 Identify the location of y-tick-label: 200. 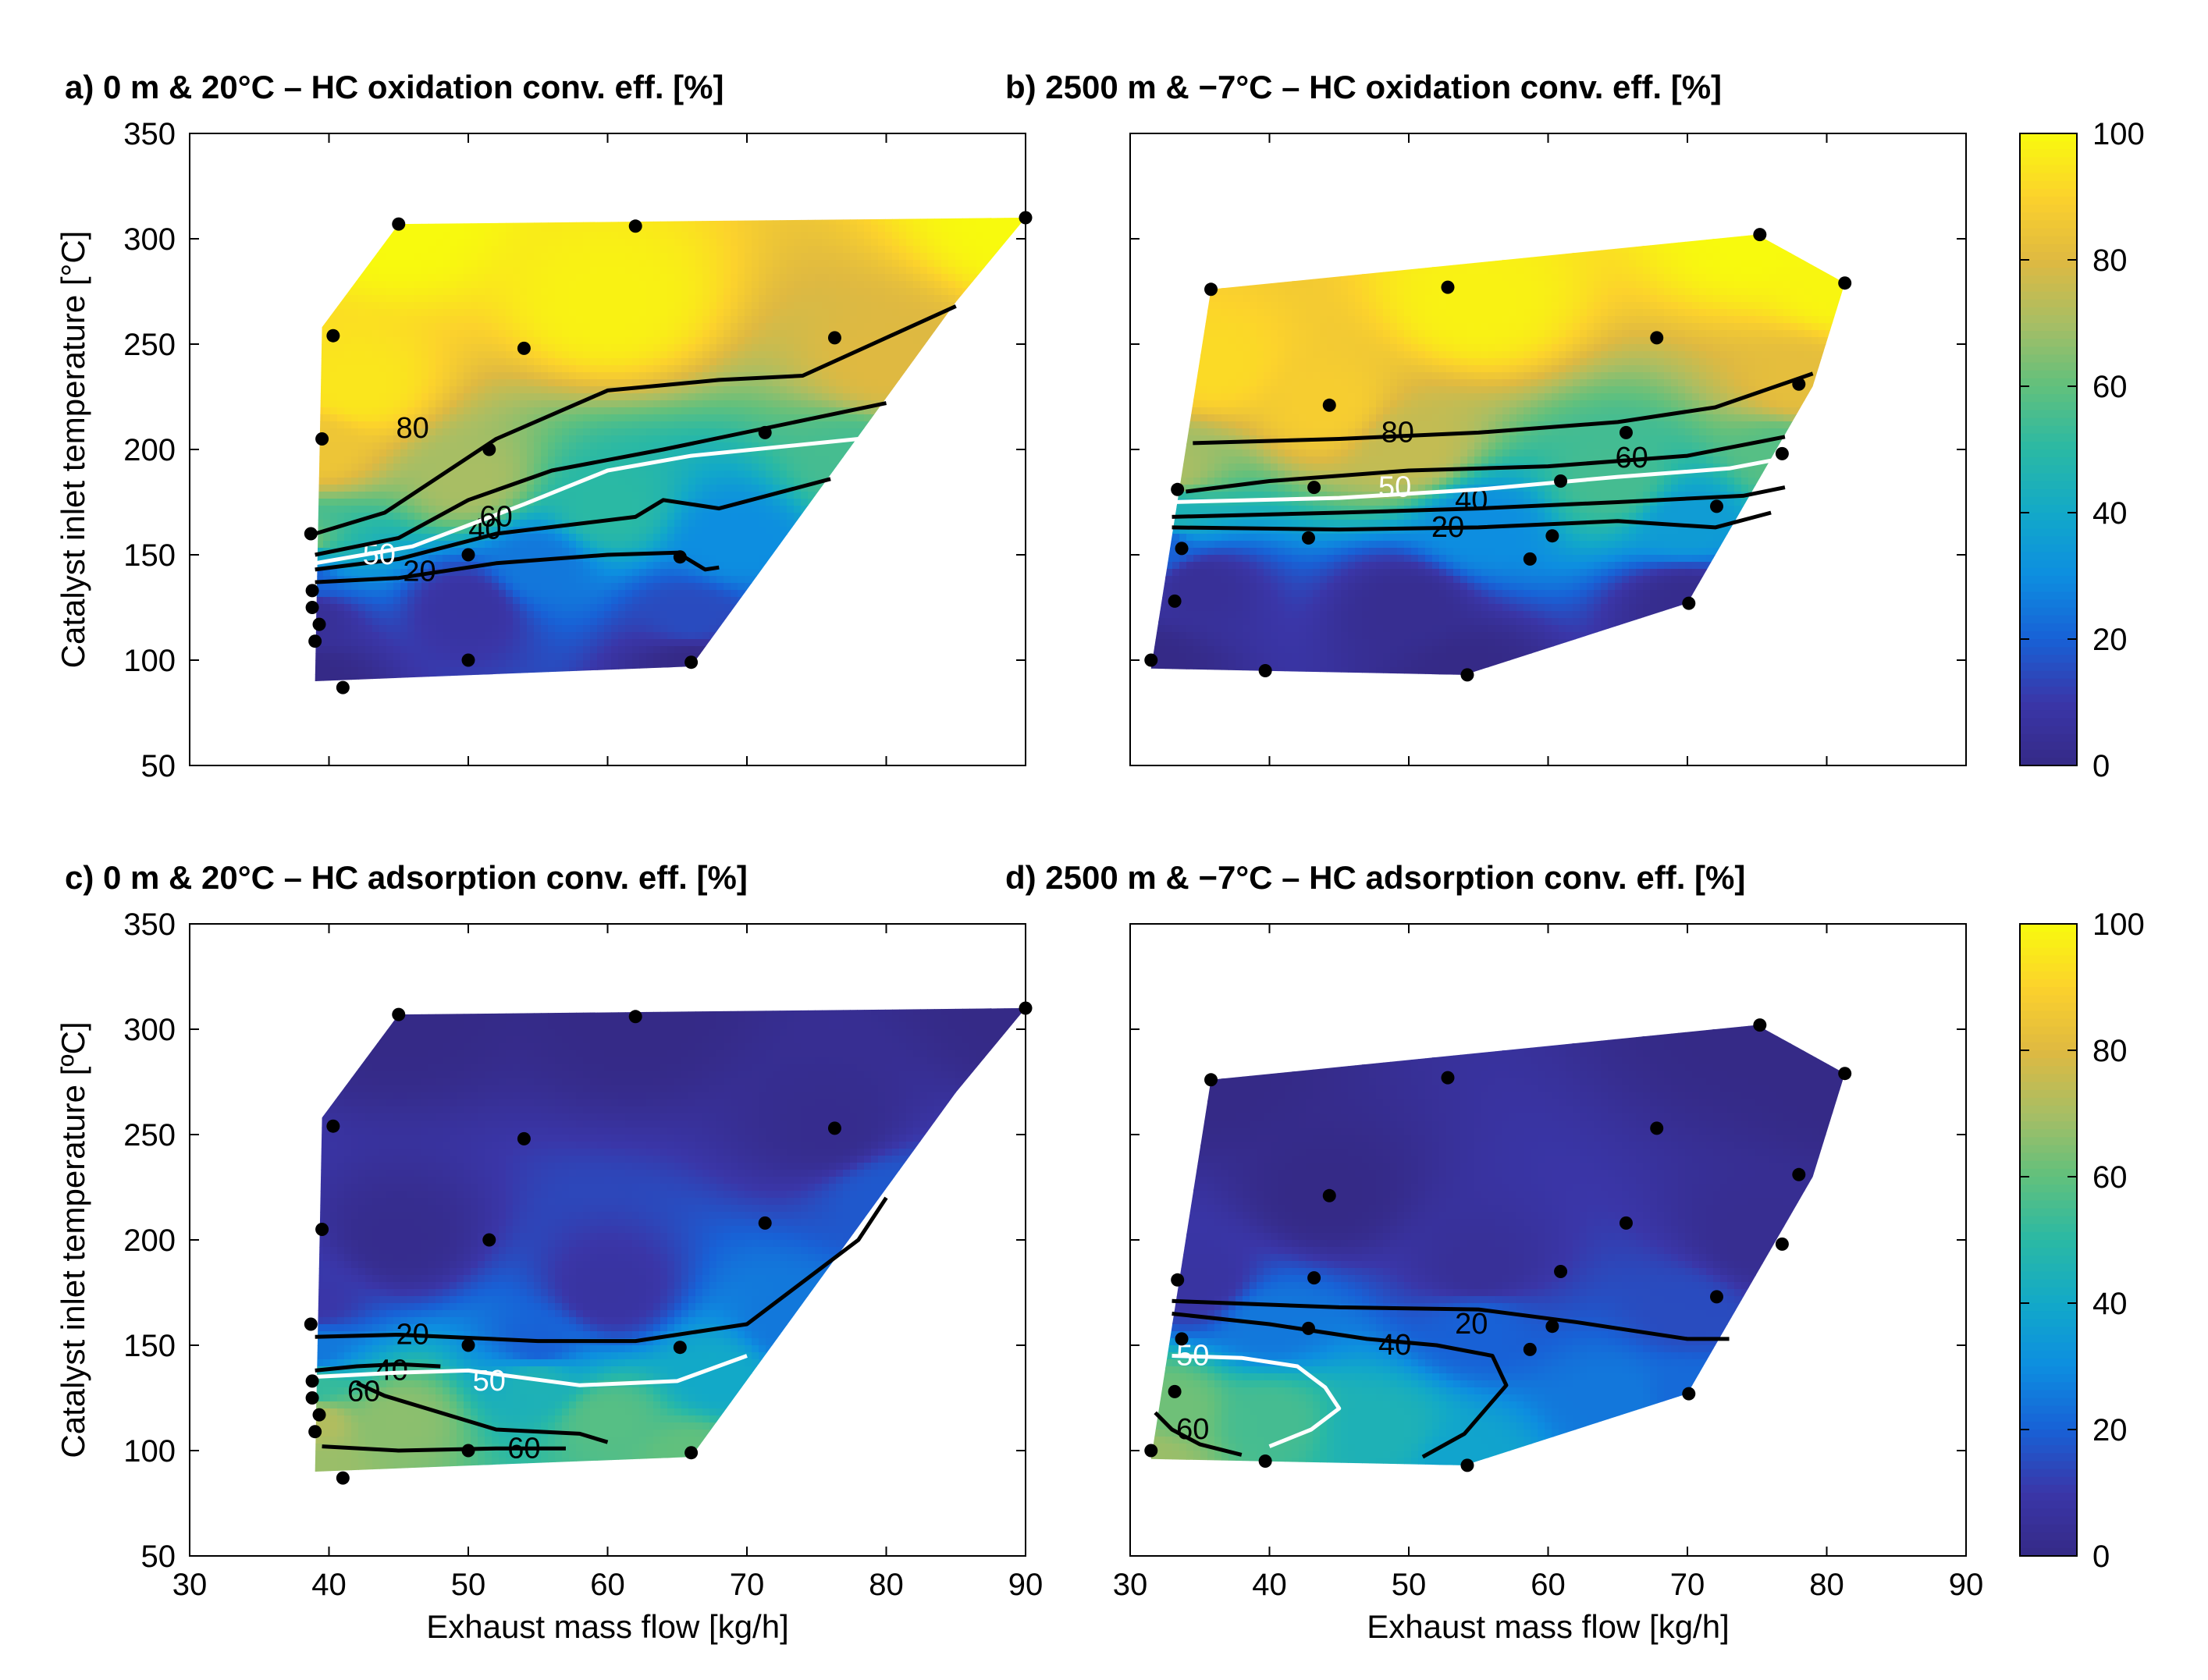
(149, 1241).